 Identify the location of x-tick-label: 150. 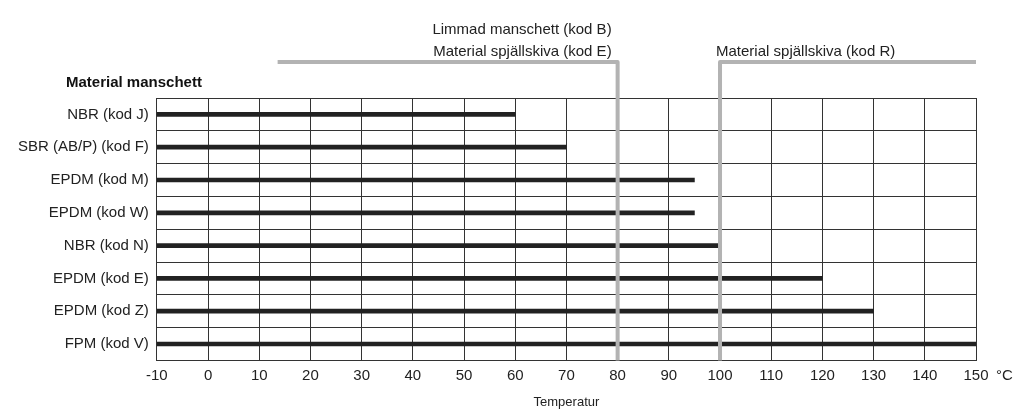
(976, 374).